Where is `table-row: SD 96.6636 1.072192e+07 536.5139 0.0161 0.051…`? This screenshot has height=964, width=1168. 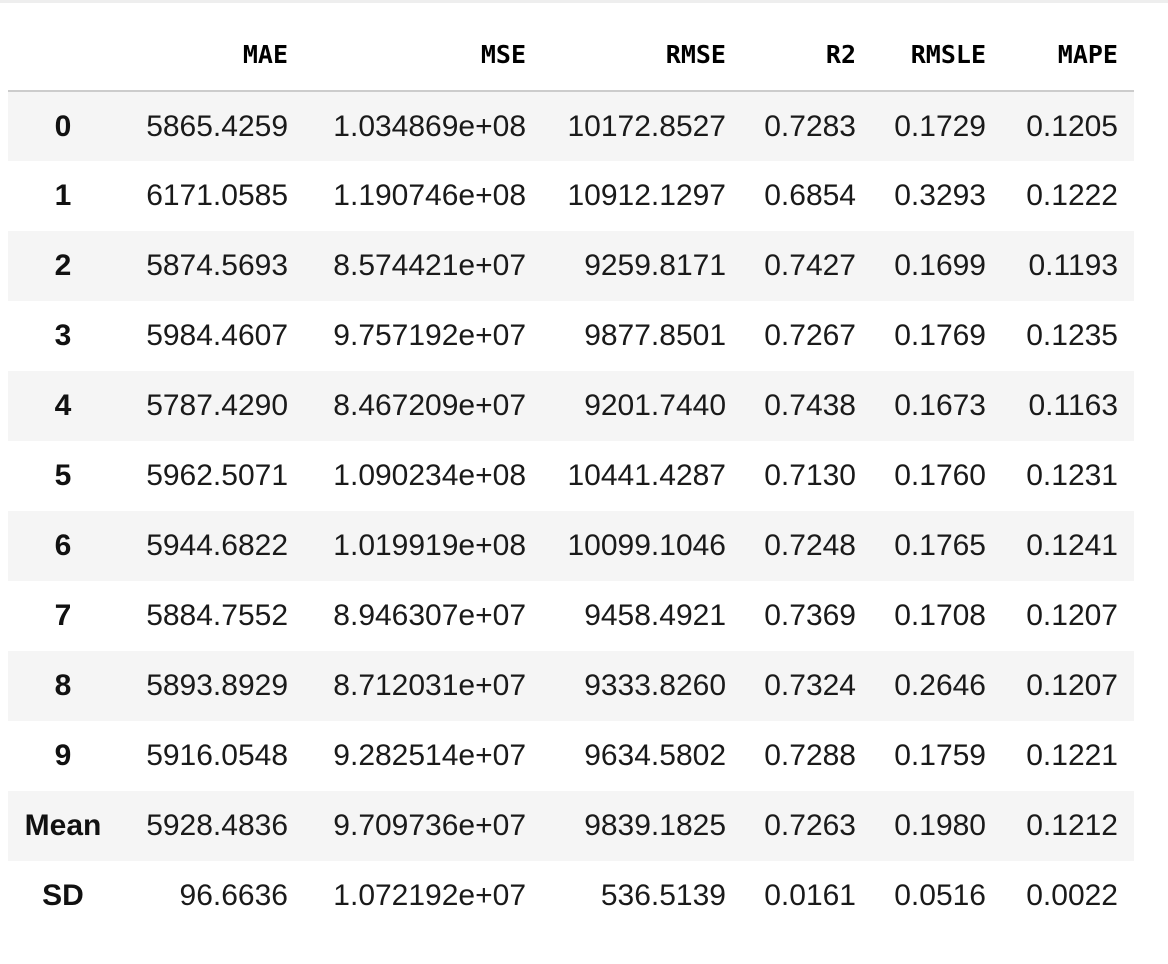 table-row: SD 96.6636 1.072192e+07 536.5139 0.0161 0.051… is located at coordinates (571, 896).